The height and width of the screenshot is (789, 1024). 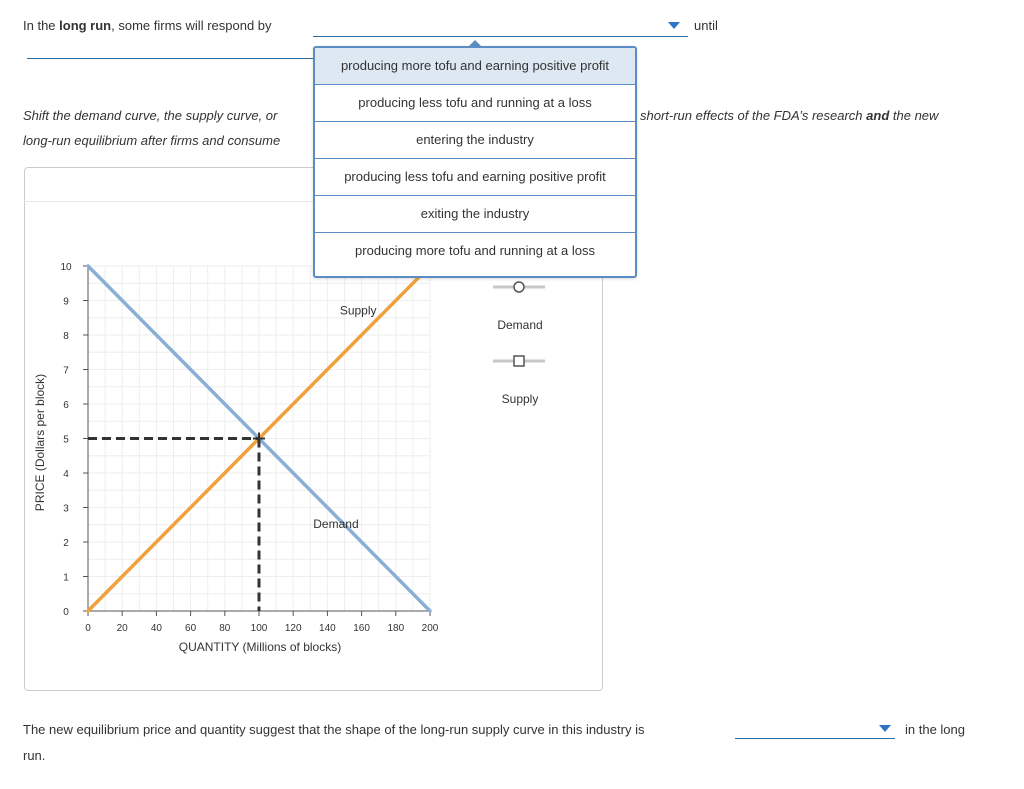 What do you see at coordinates (361, 628) in the screenshot?
I see `x-tick-label: 160` at bounding box center [361, 628].